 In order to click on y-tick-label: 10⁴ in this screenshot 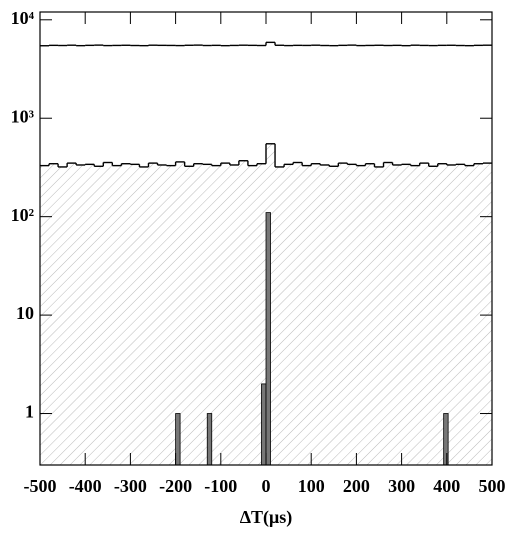, I will do `click(23, 18)`.